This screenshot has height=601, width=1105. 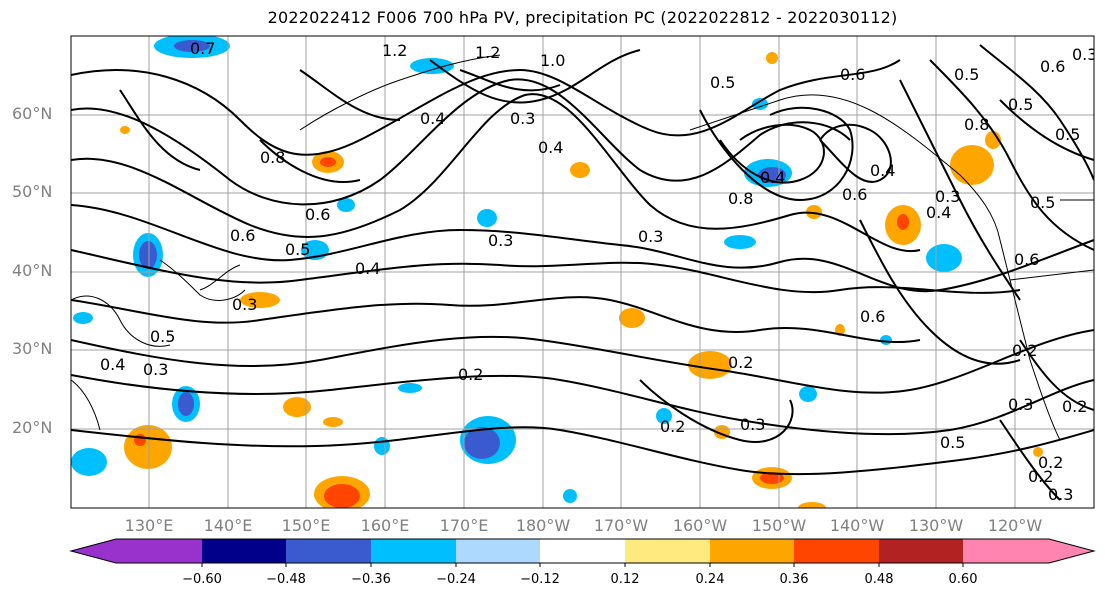 I want to click on lat-label-20n: 20°N, so click(x=32, y=427).